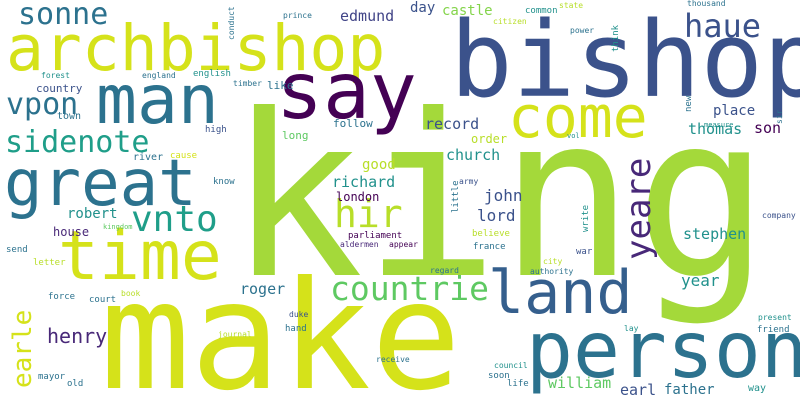  I want to click on word-castle: castle, so click(467, 11).